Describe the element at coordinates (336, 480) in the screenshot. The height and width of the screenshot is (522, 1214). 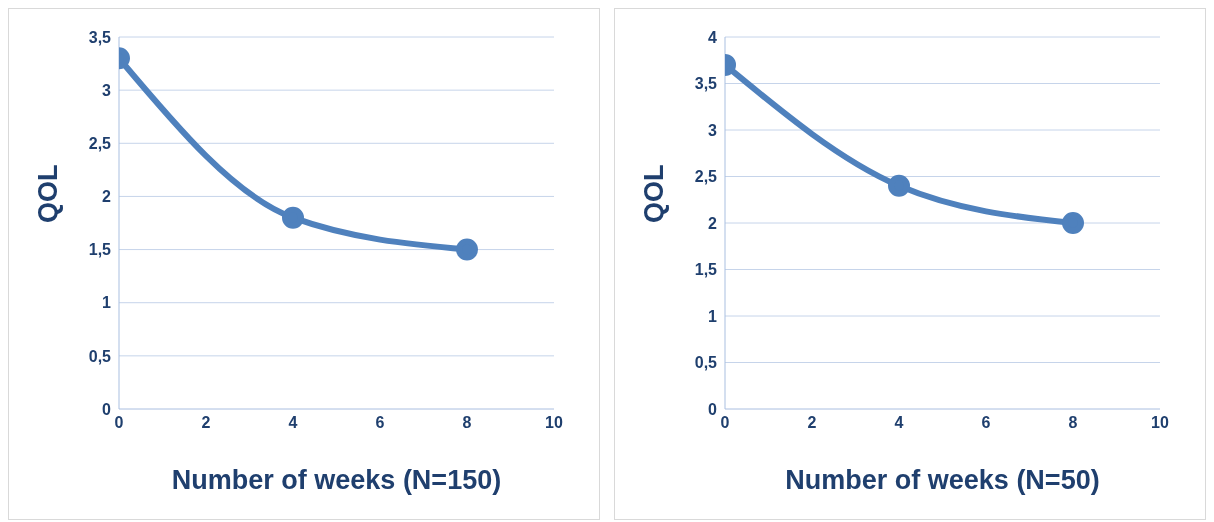
I see `x-axis-title: Number of weeks (N=150)` at that location.